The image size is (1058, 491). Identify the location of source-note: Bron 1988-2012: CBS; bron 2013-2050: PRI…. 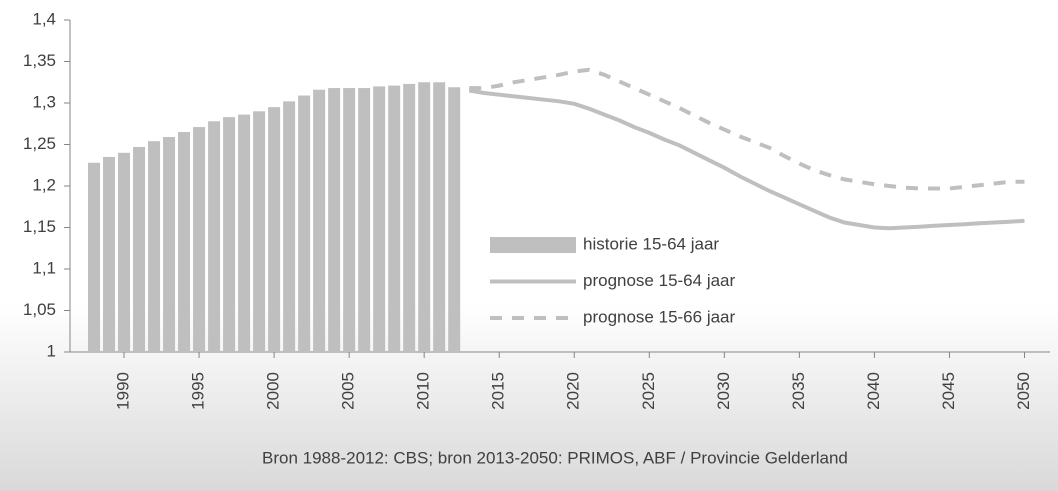
(555, 457).